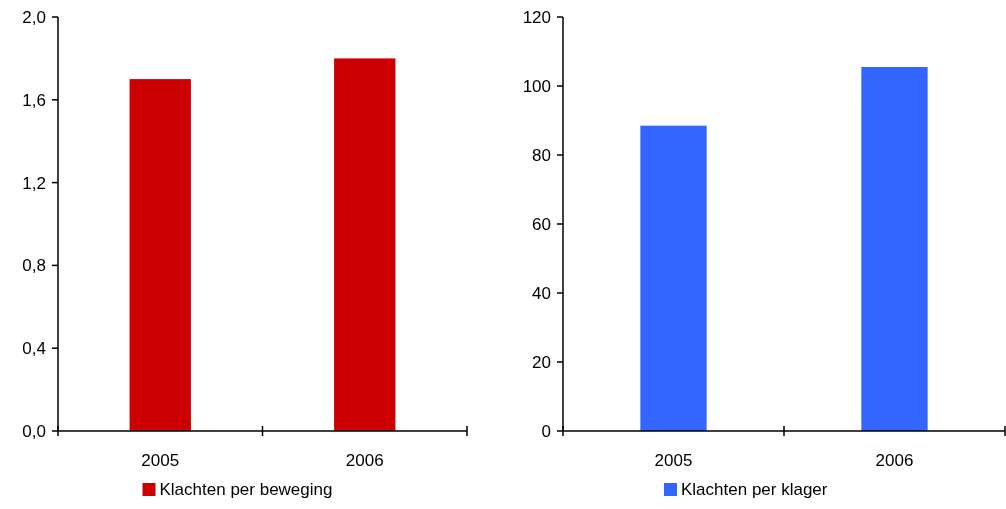 Image resolution: width=1006 pixels, height=509 pixels. I want to click on y-tick-label: 0,0, so click(34, 431).